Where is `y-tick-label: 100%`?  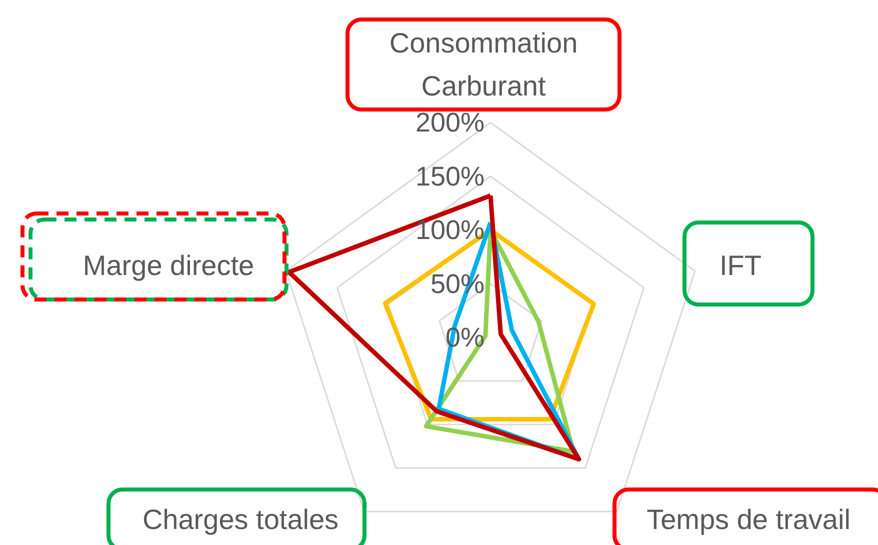 y-tick-label: 100% is located at coordinates (450, 230).